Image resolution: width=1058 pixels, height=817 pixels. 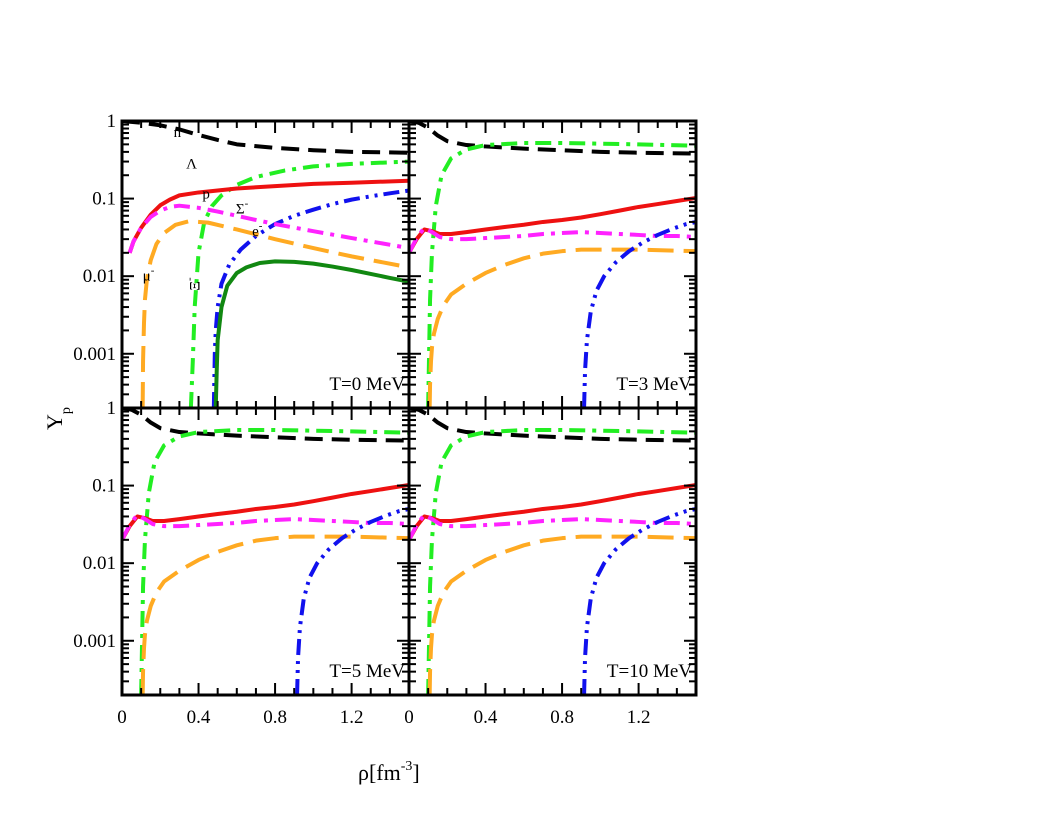 I want to click on temperature-label: T=10 MeV, so click(x=649, y=671).